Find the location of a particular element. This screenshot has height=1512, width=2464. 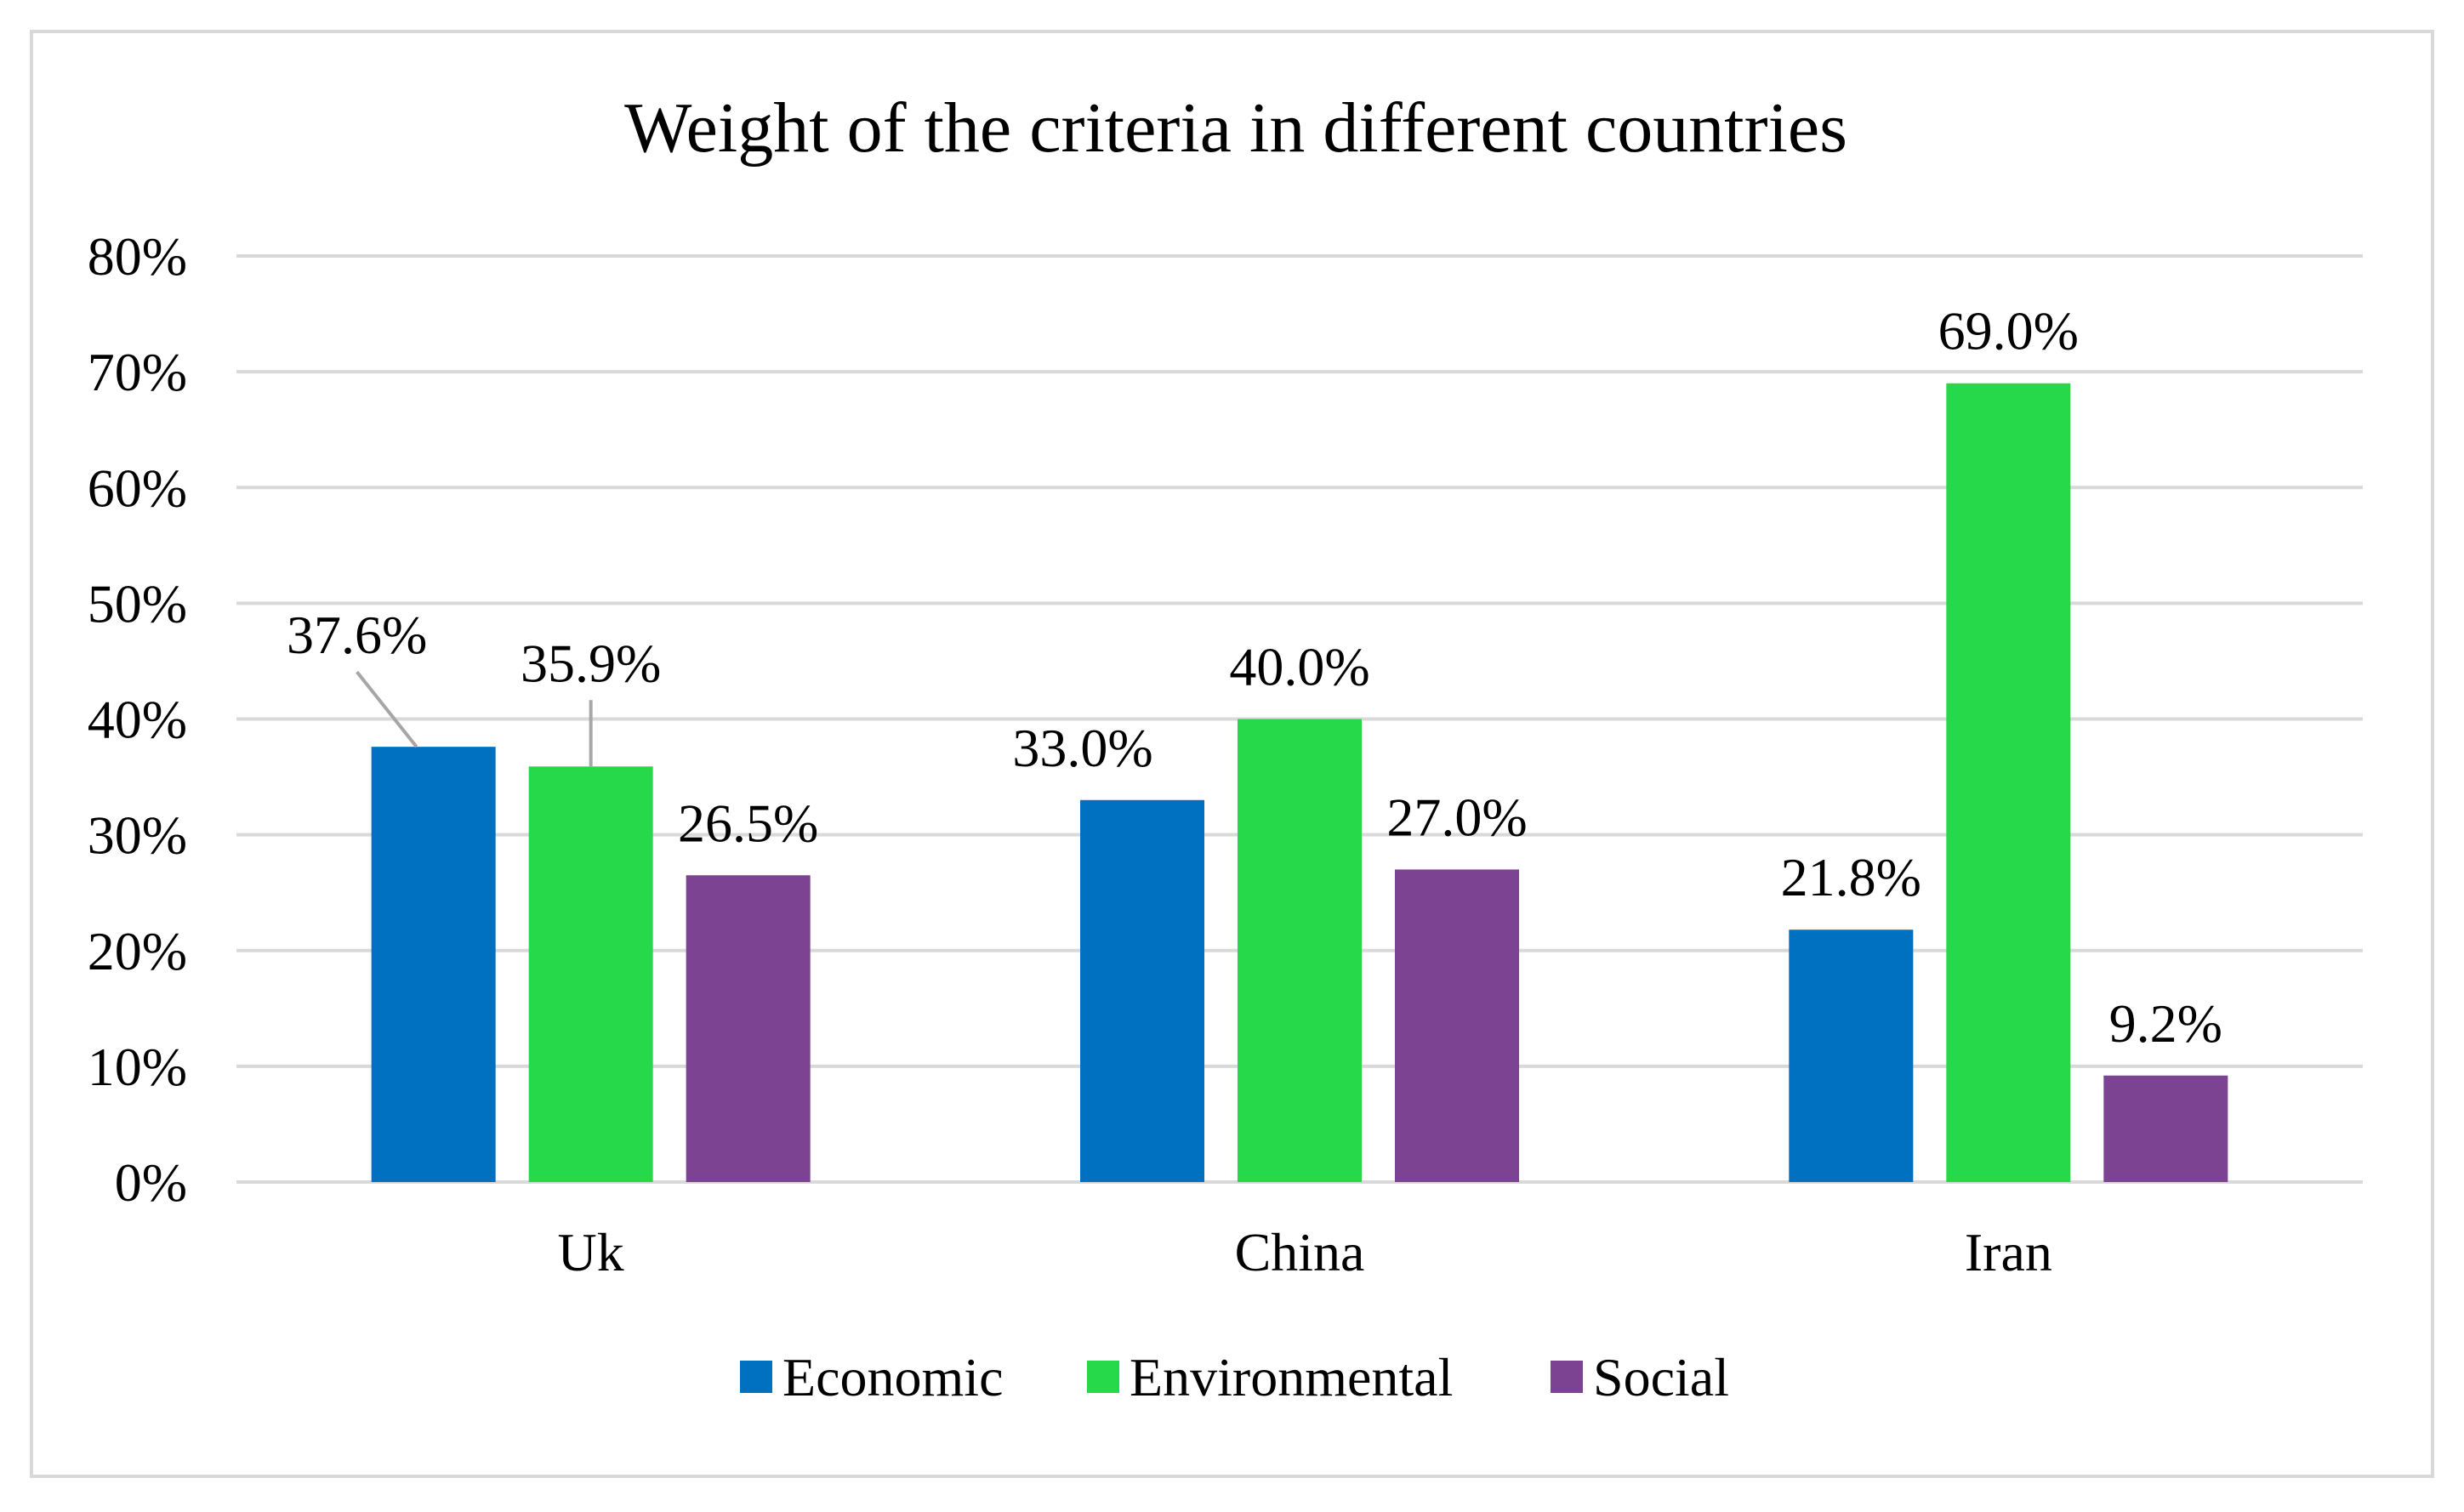

y-tick-label: 40% is located at coordinates (137, 720).